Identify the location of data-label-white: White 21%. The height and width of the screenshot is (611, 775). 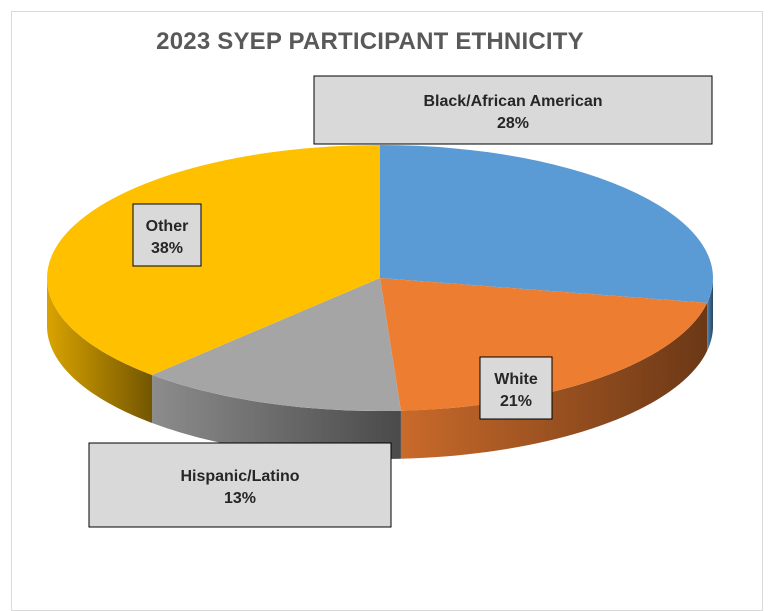
(516, 388).